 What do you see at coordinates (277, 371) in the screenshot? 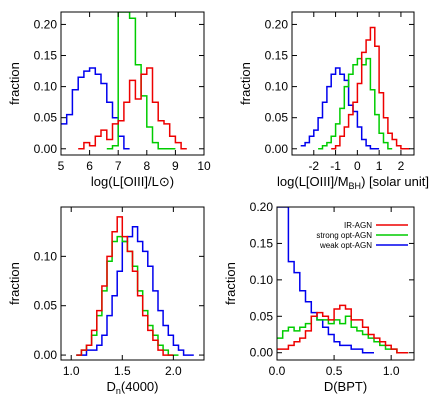
I see `x-tick-label: 0.0` at bounding box center [277, 371].